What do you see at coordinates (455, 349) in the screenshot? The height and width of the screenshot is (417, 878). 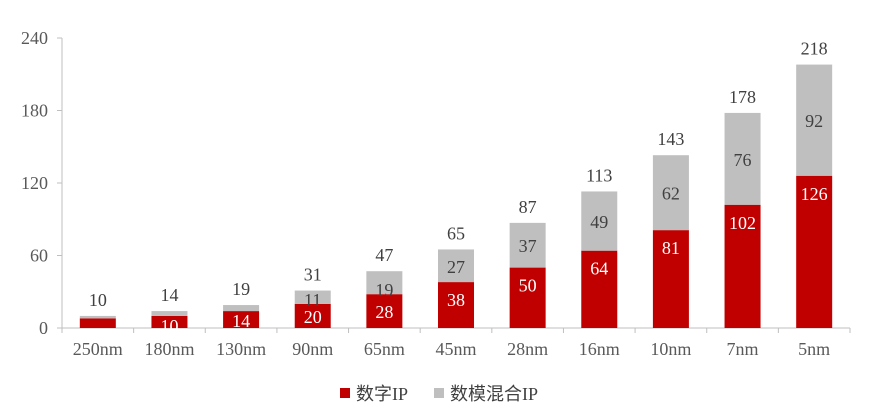 I see `x-tick-label: 45nm` at bounding box center [455, 349].